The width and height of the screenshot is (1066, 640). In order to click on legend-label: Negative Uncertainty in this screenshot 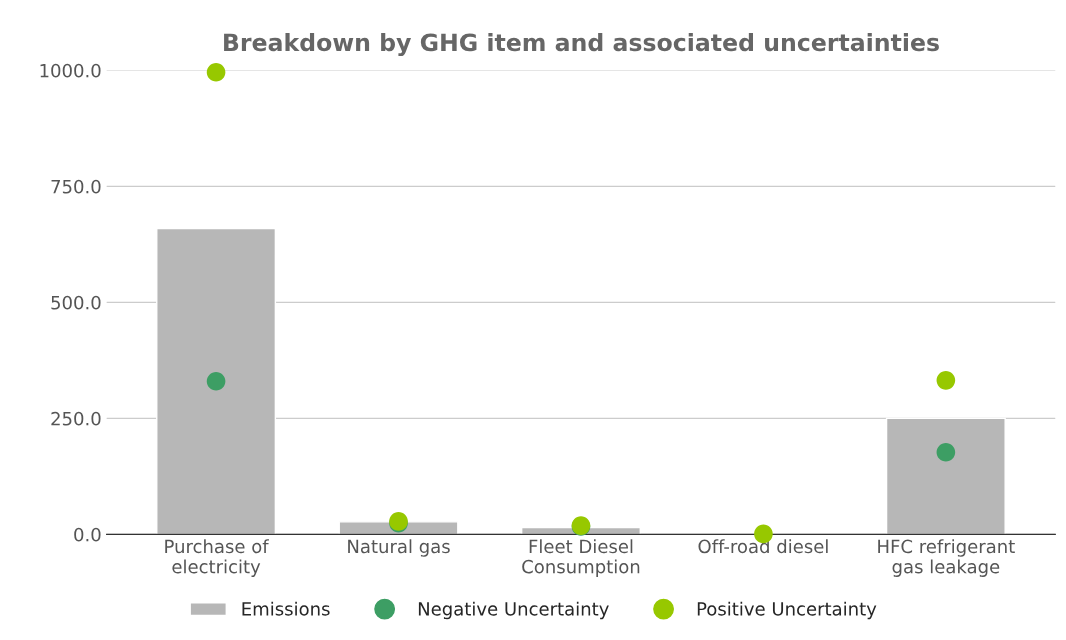, I will do `click(513, 610)`.